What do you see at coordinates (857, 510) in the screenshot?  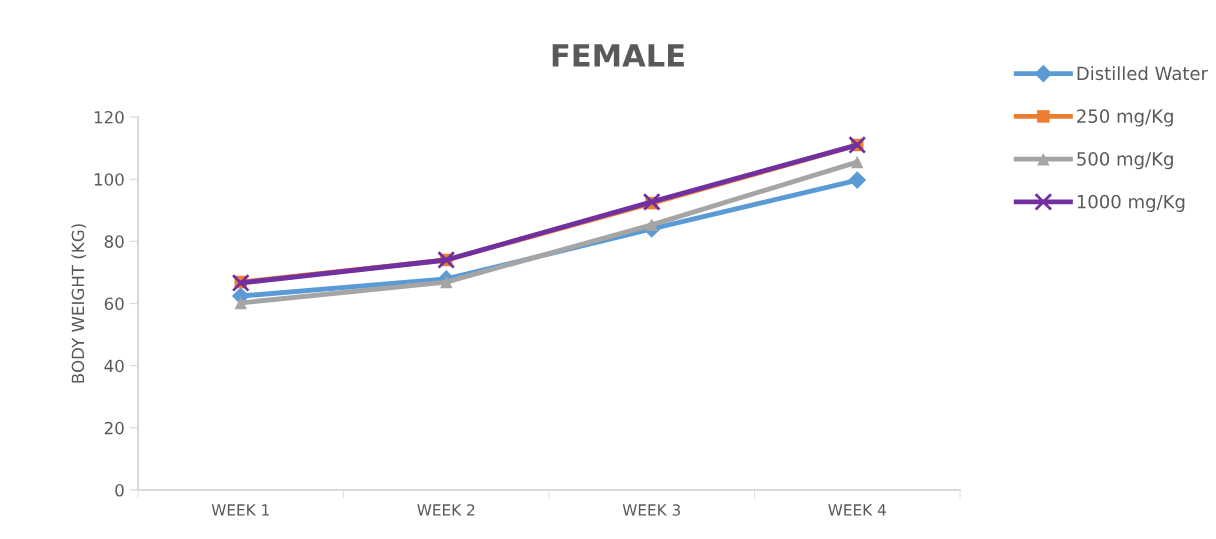 I see `x-tick-label: WEEK 4` at bounding box center [857, 510].